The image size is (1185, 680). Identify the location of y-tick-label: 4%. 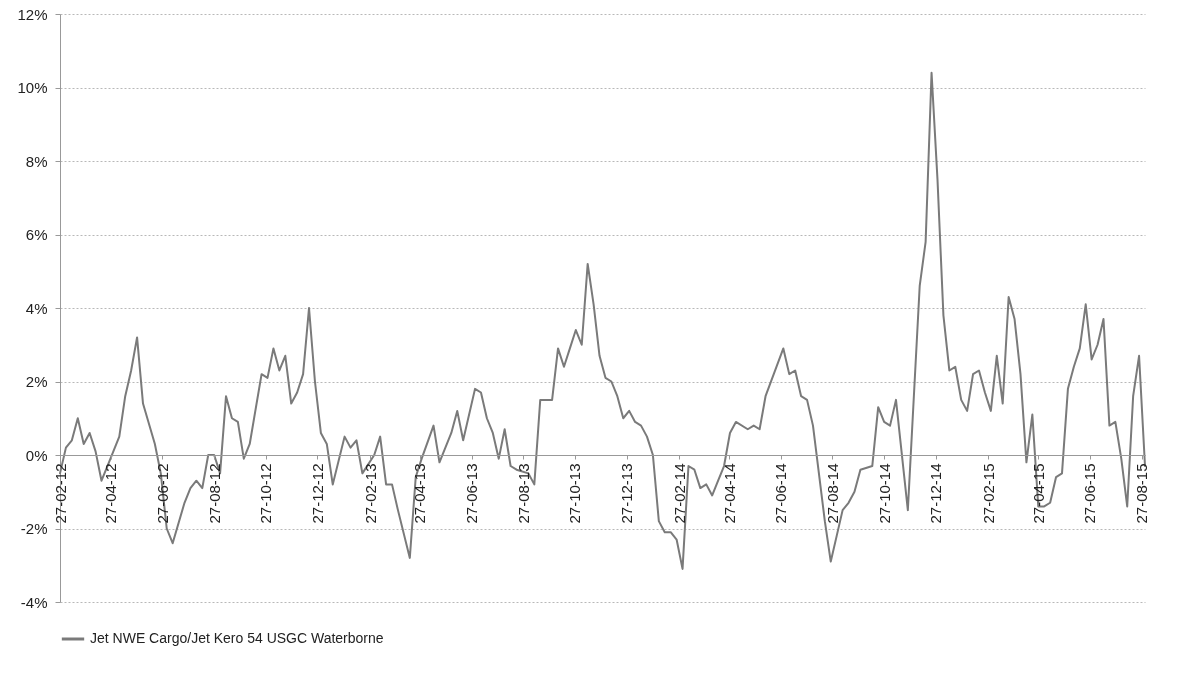
(36, 308).